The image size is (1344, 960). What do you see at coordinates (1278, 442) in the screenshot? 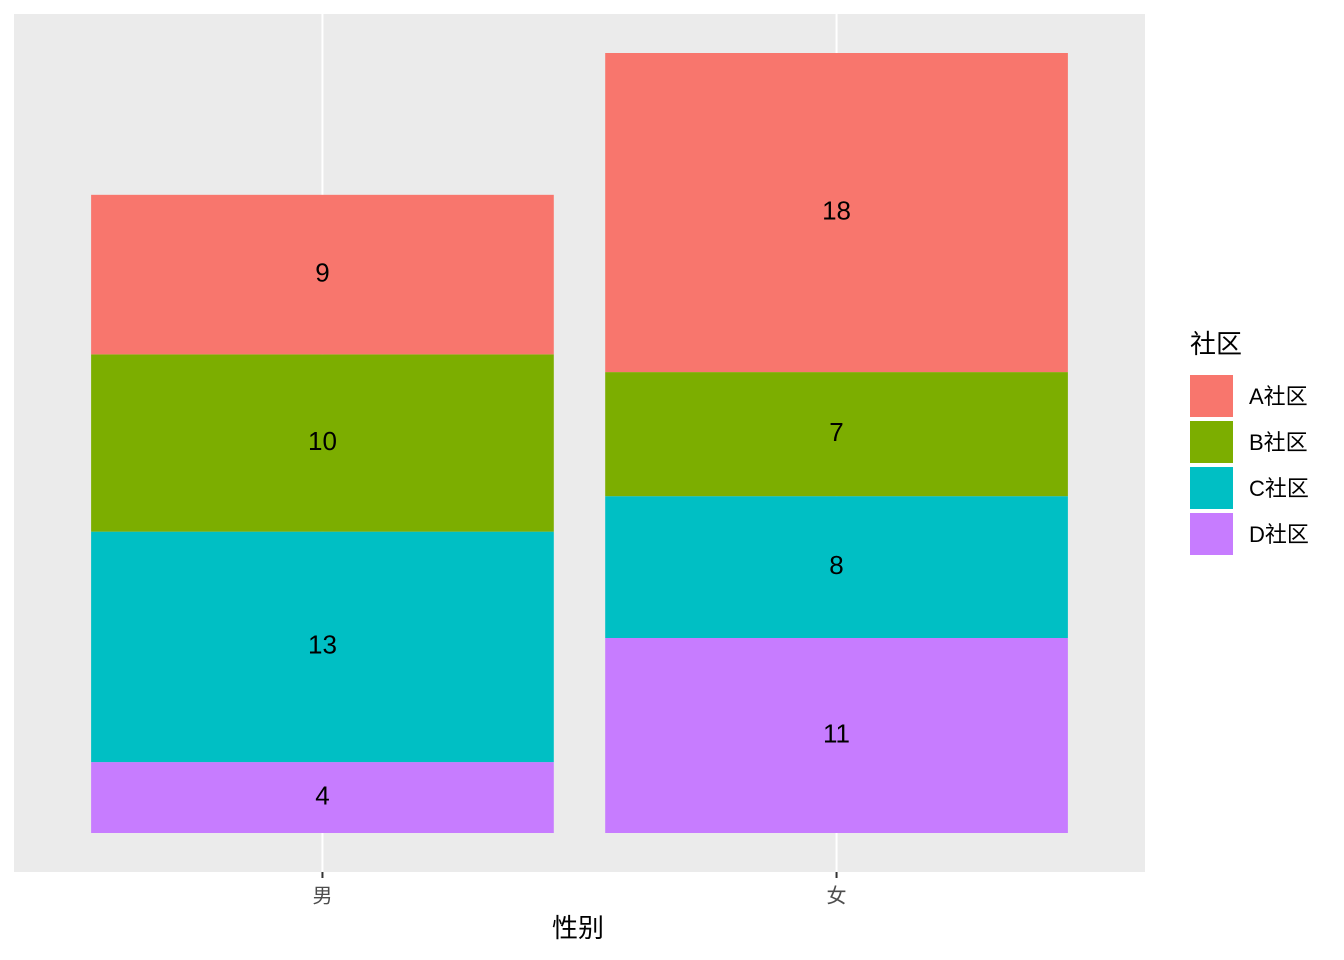
I see `legend-label: B社区` at bounding box center [1278, 442].